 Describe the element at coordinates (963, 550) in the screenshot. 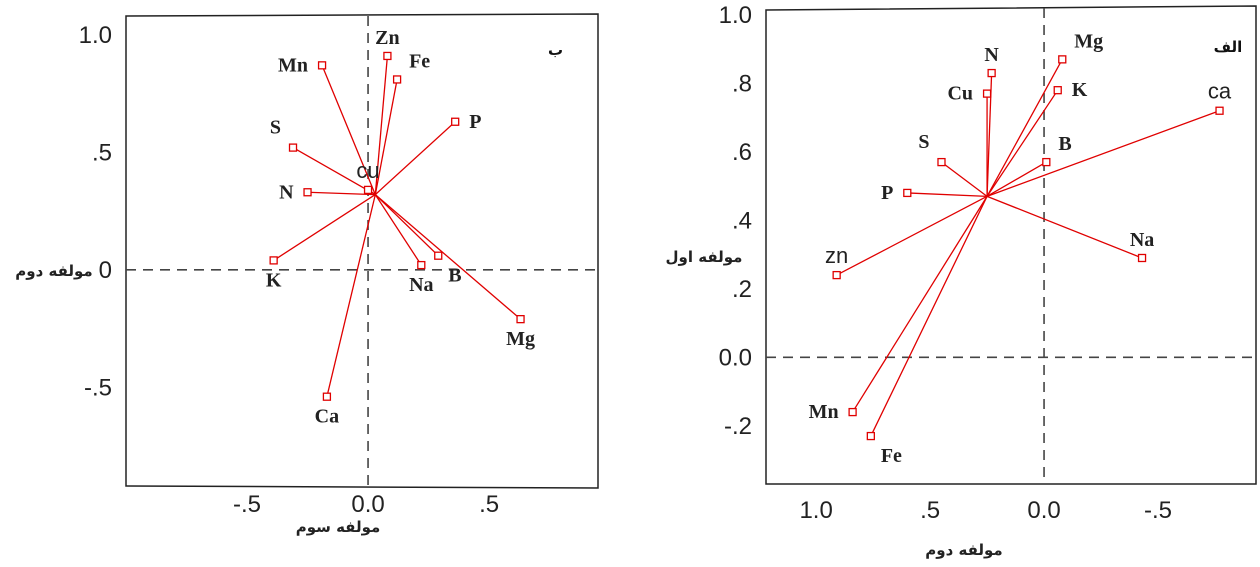

I see `x-axis-label: مولفه دوم` at that location.